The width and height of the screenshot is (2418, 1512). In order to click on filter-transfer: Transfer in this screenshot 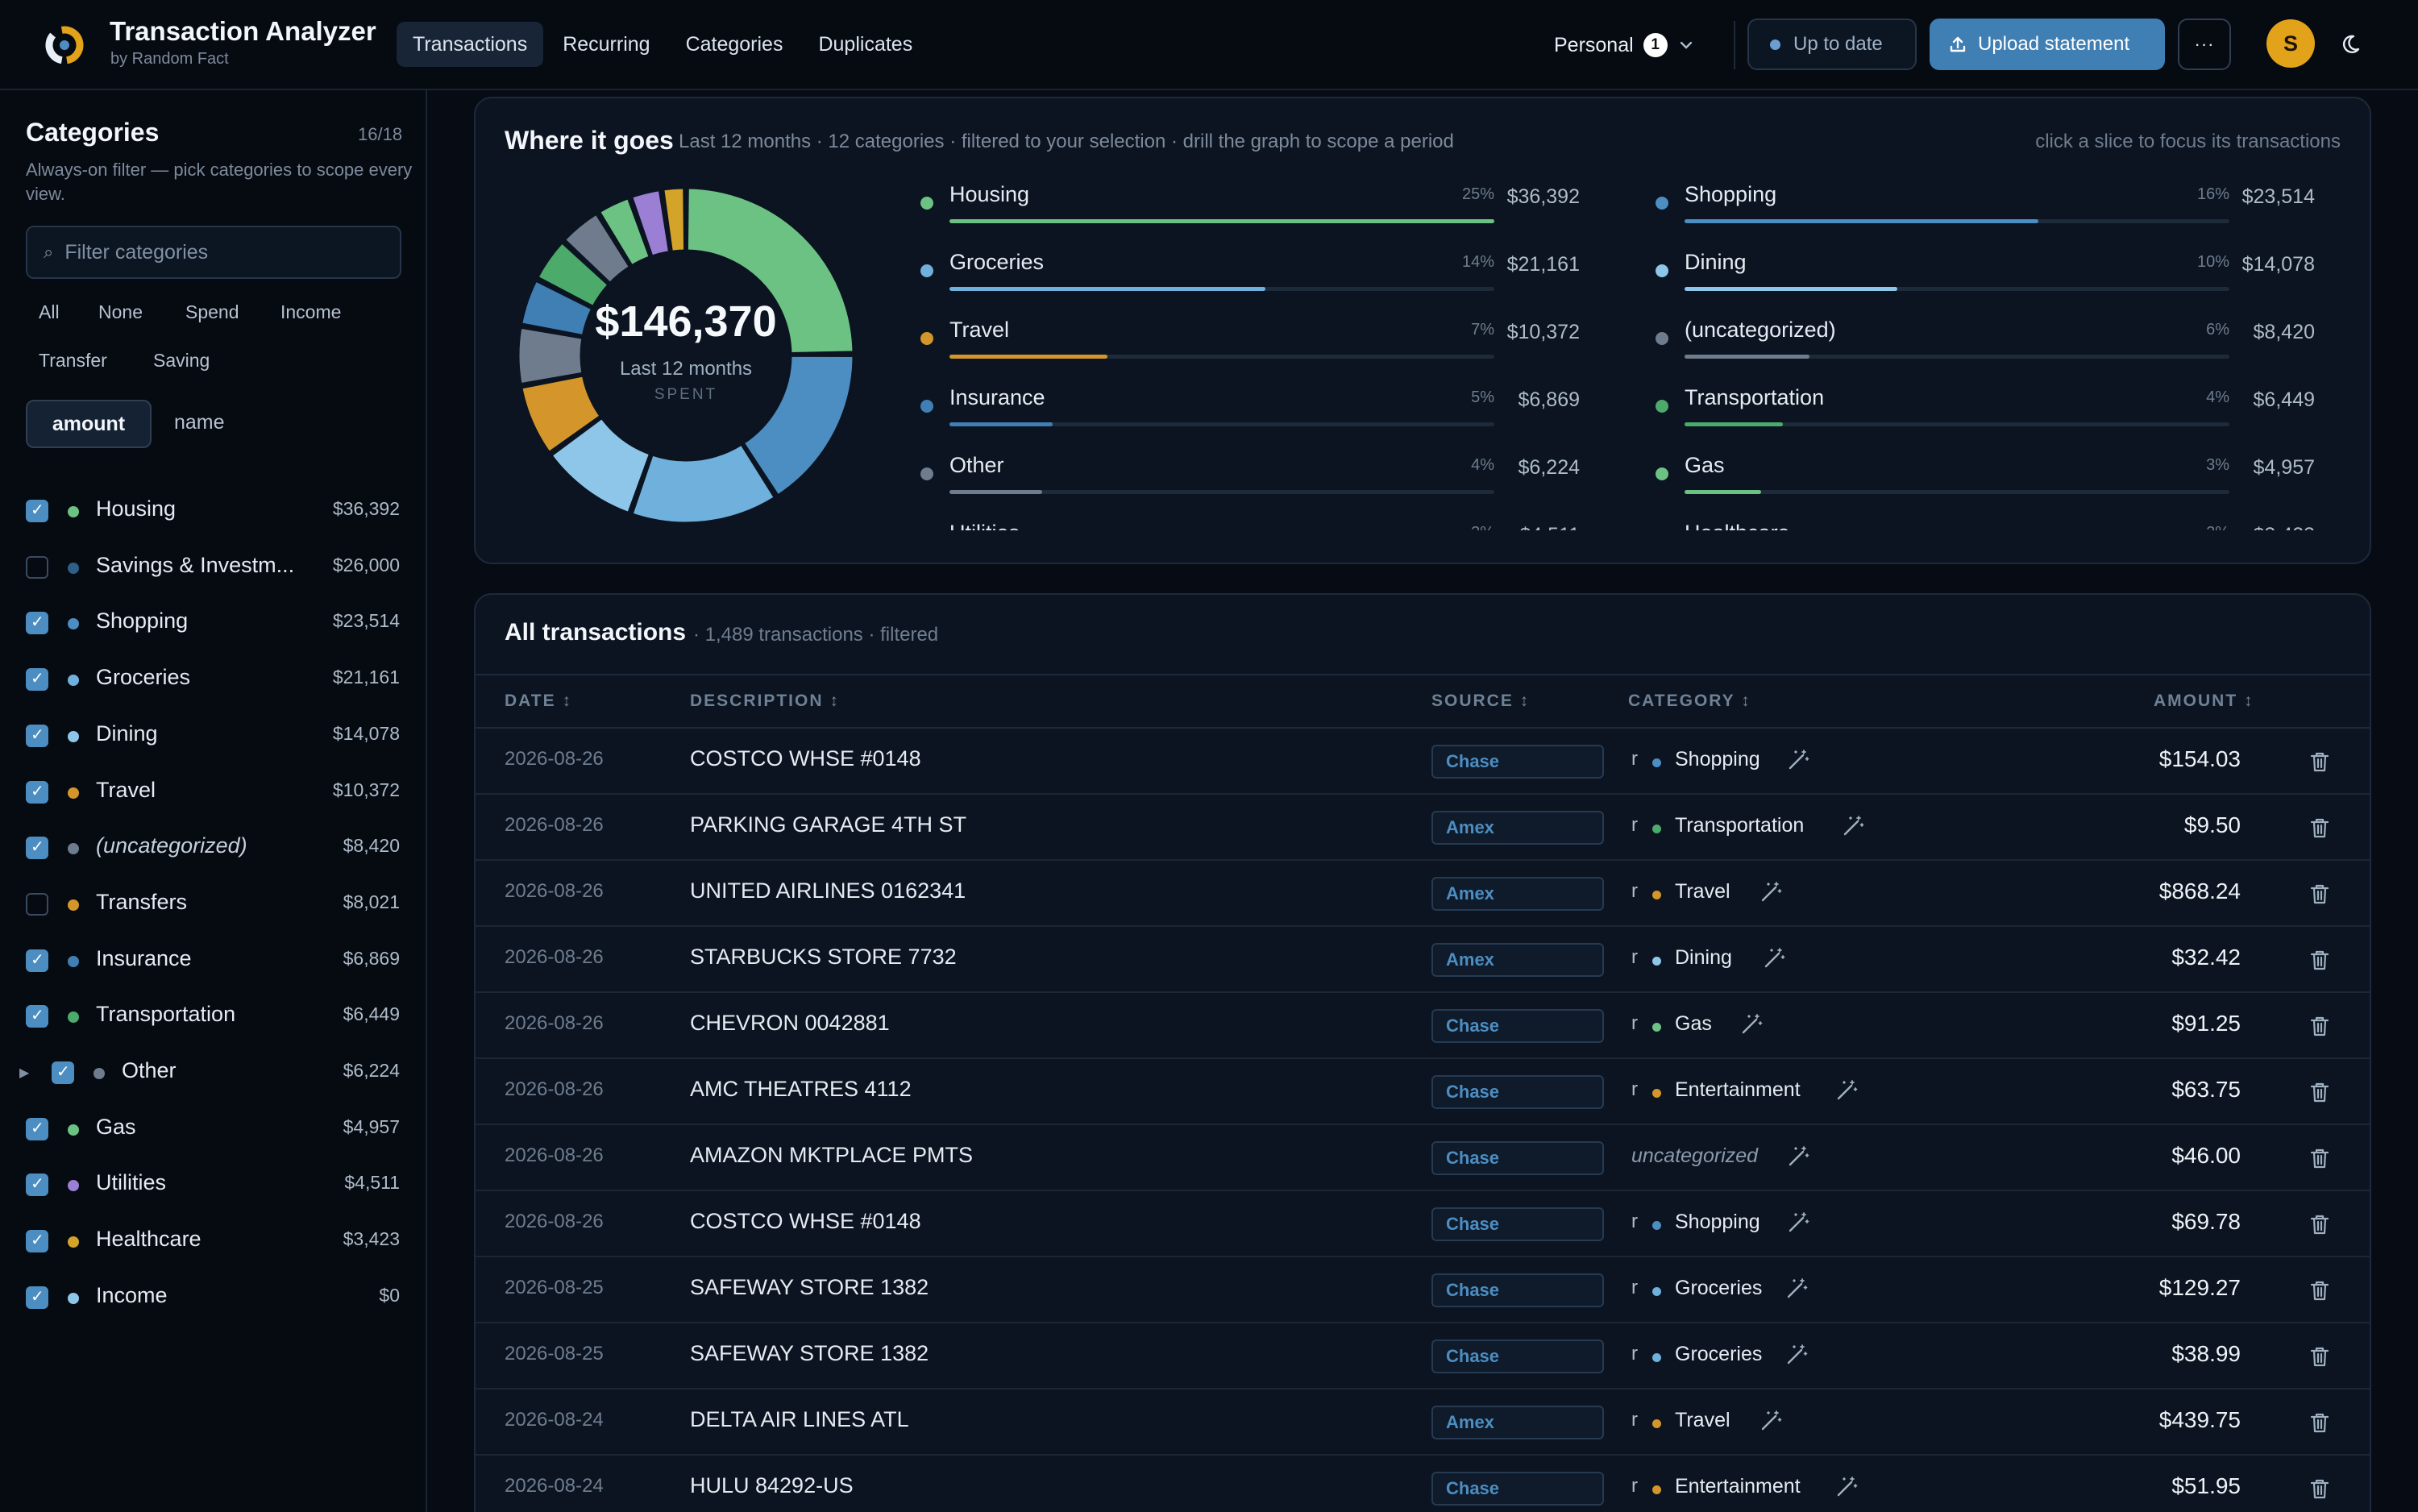, I will do `click(73, 361)`.